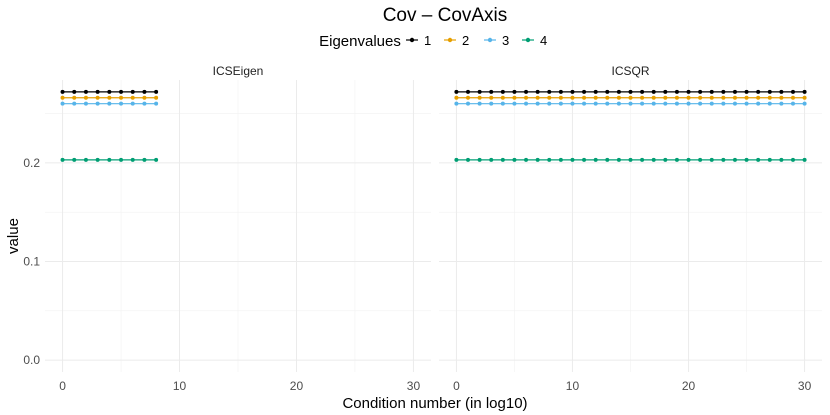 Image resolution: width=830 pixels, height=415 pixels. Describe the element at coordinates (496, 40) in the screenshot. I see `legend-item-3: 3` at that location.